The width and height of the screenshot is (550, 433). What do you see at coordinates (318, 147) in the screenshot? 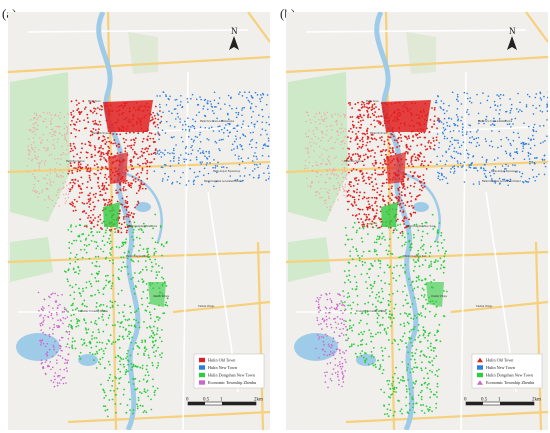
I see `park-area` at bounding box center [318, 147].